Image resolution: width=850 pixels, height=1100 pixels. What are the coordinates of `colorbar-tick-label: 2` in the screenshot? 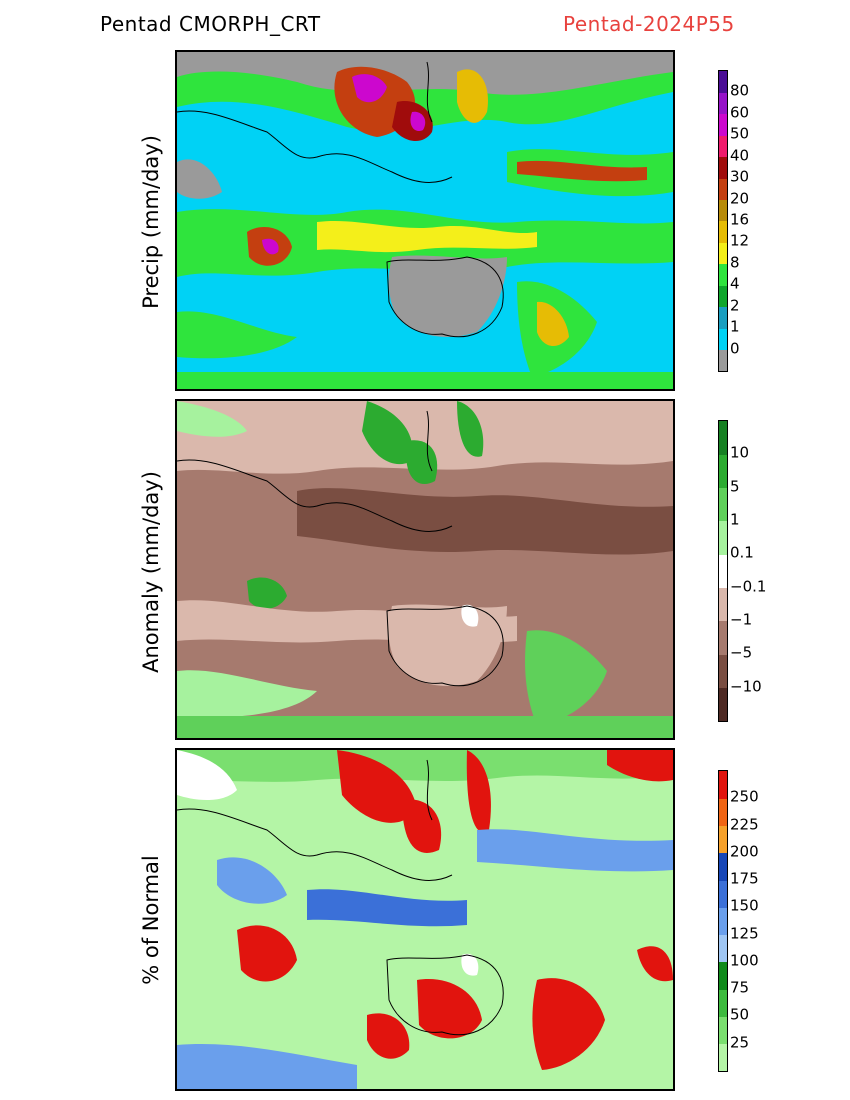 It's located at (735, 305).